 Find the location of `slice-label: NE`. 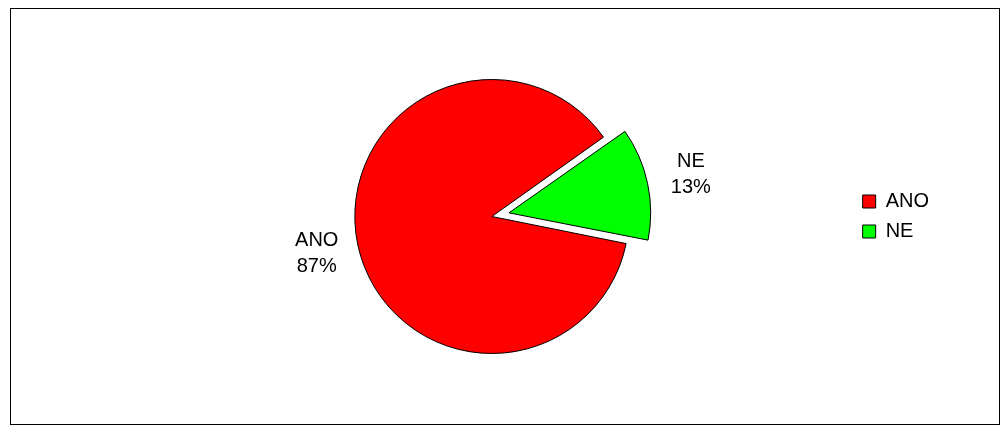

slice-label: NE is located at coordinates (690, 159).